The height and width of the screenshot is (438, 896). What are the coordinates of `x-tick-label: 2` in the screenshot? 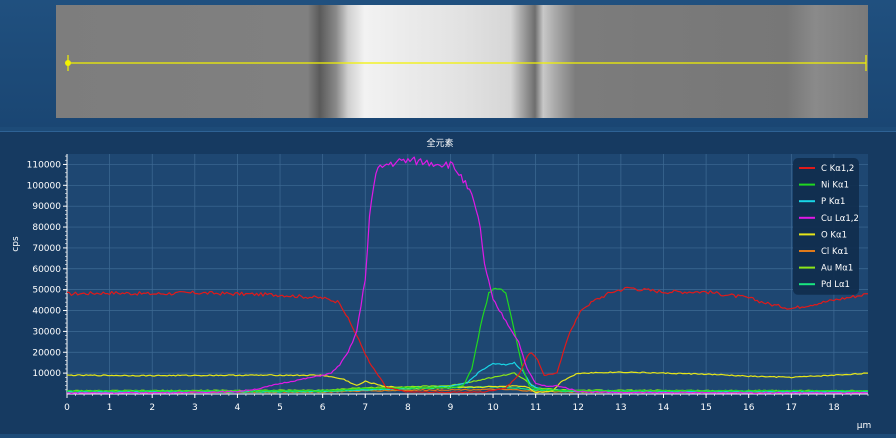 It's located at (152, 408).